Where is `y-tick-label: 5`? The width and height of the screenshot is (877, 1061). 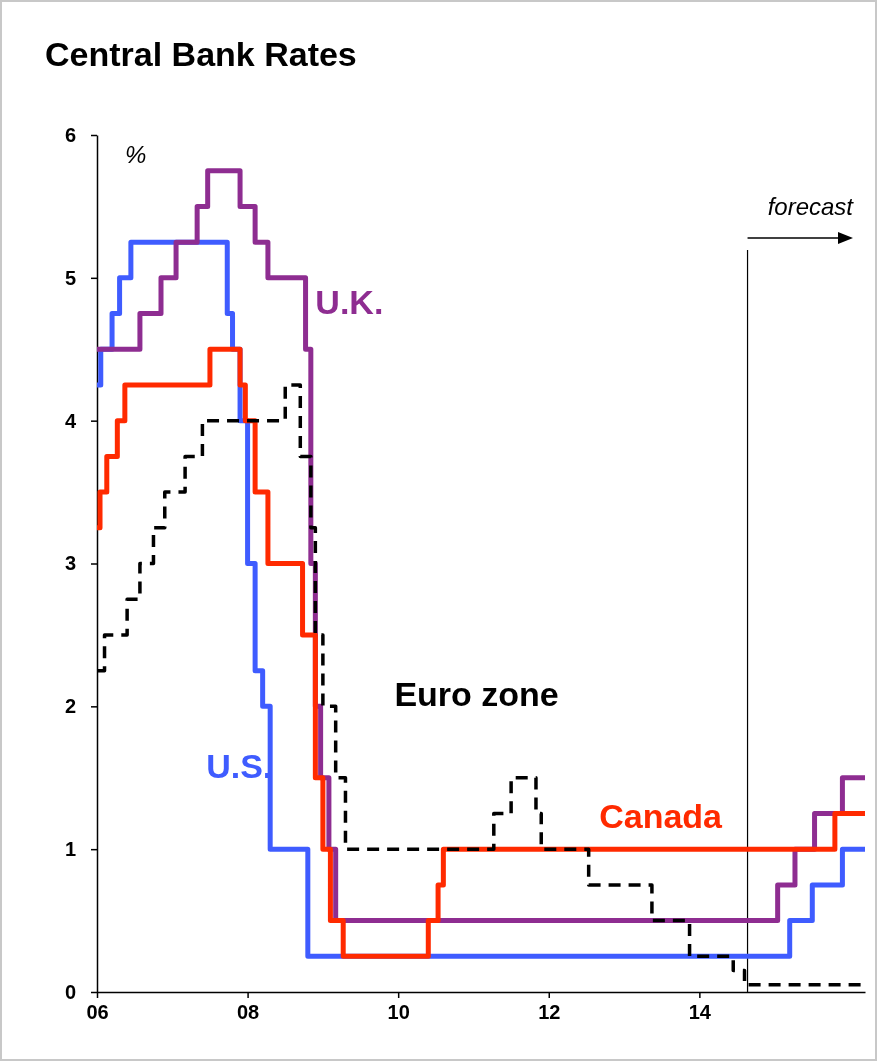
y-tick-label: 5 is located at coordinates (70, 277).